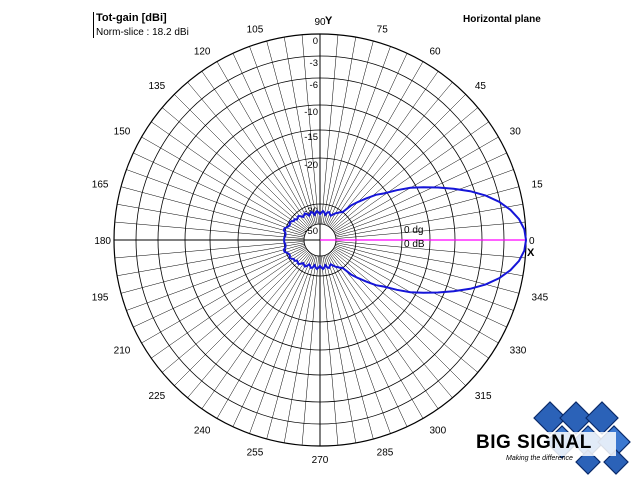 This screenshot has height=480, width=640. Describe the element at coordinates (539, 458) in the screenshot. I see `logo-tagline: Making the difference` at that location.